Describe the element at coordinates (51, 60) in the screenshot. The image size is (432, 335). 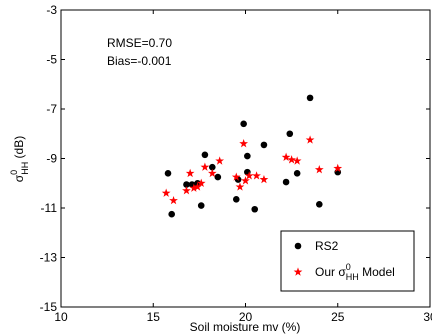
I see `y-tick-label: -5` at that location.